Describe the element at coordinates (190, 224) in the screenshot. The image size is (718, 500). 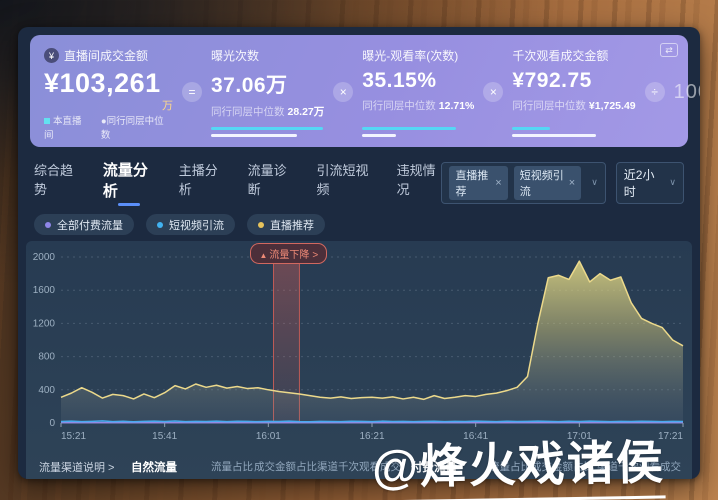
I see `legend-chip-short-video: 短视频引流` at that location.